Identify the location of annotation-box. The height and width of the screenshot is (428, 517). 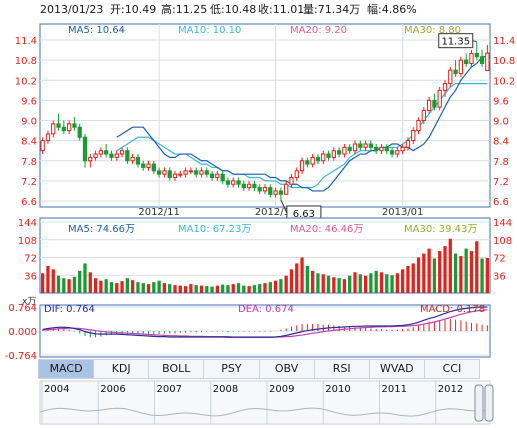
(456, 41).